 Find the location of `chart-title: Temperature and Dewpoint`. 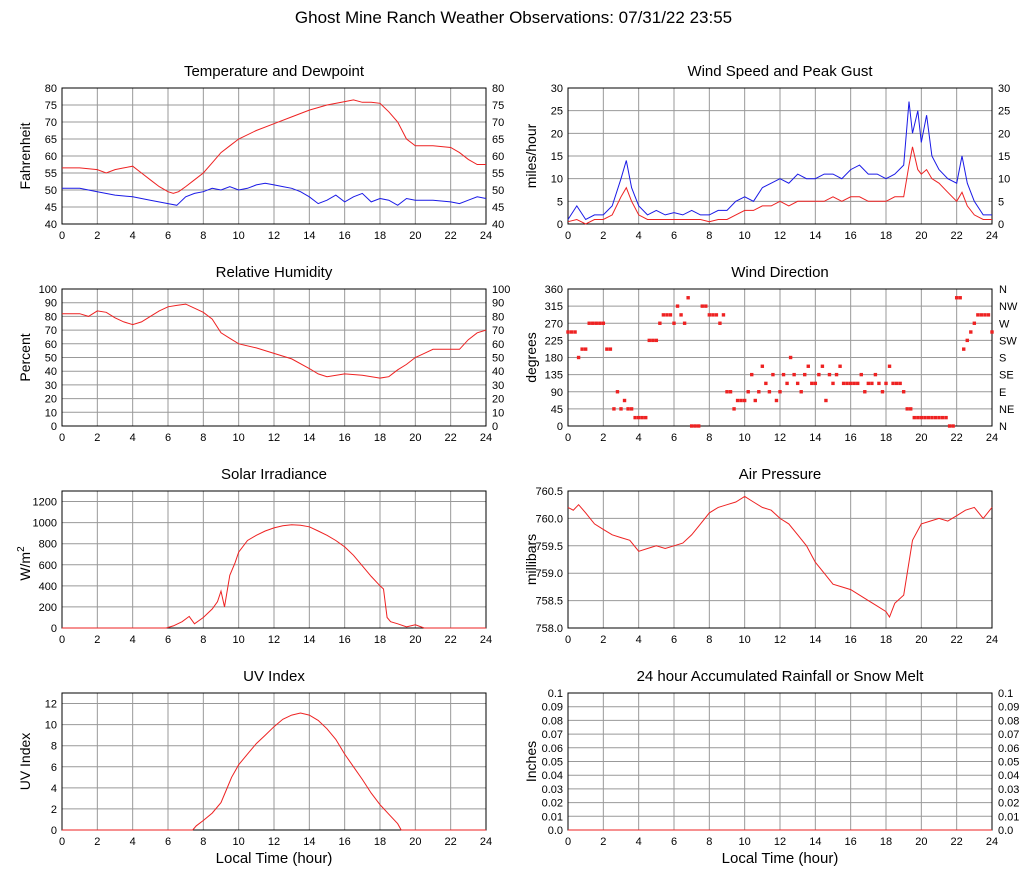

chart-title: Temperature and Dewpoint is located at coordinates (274, 71).